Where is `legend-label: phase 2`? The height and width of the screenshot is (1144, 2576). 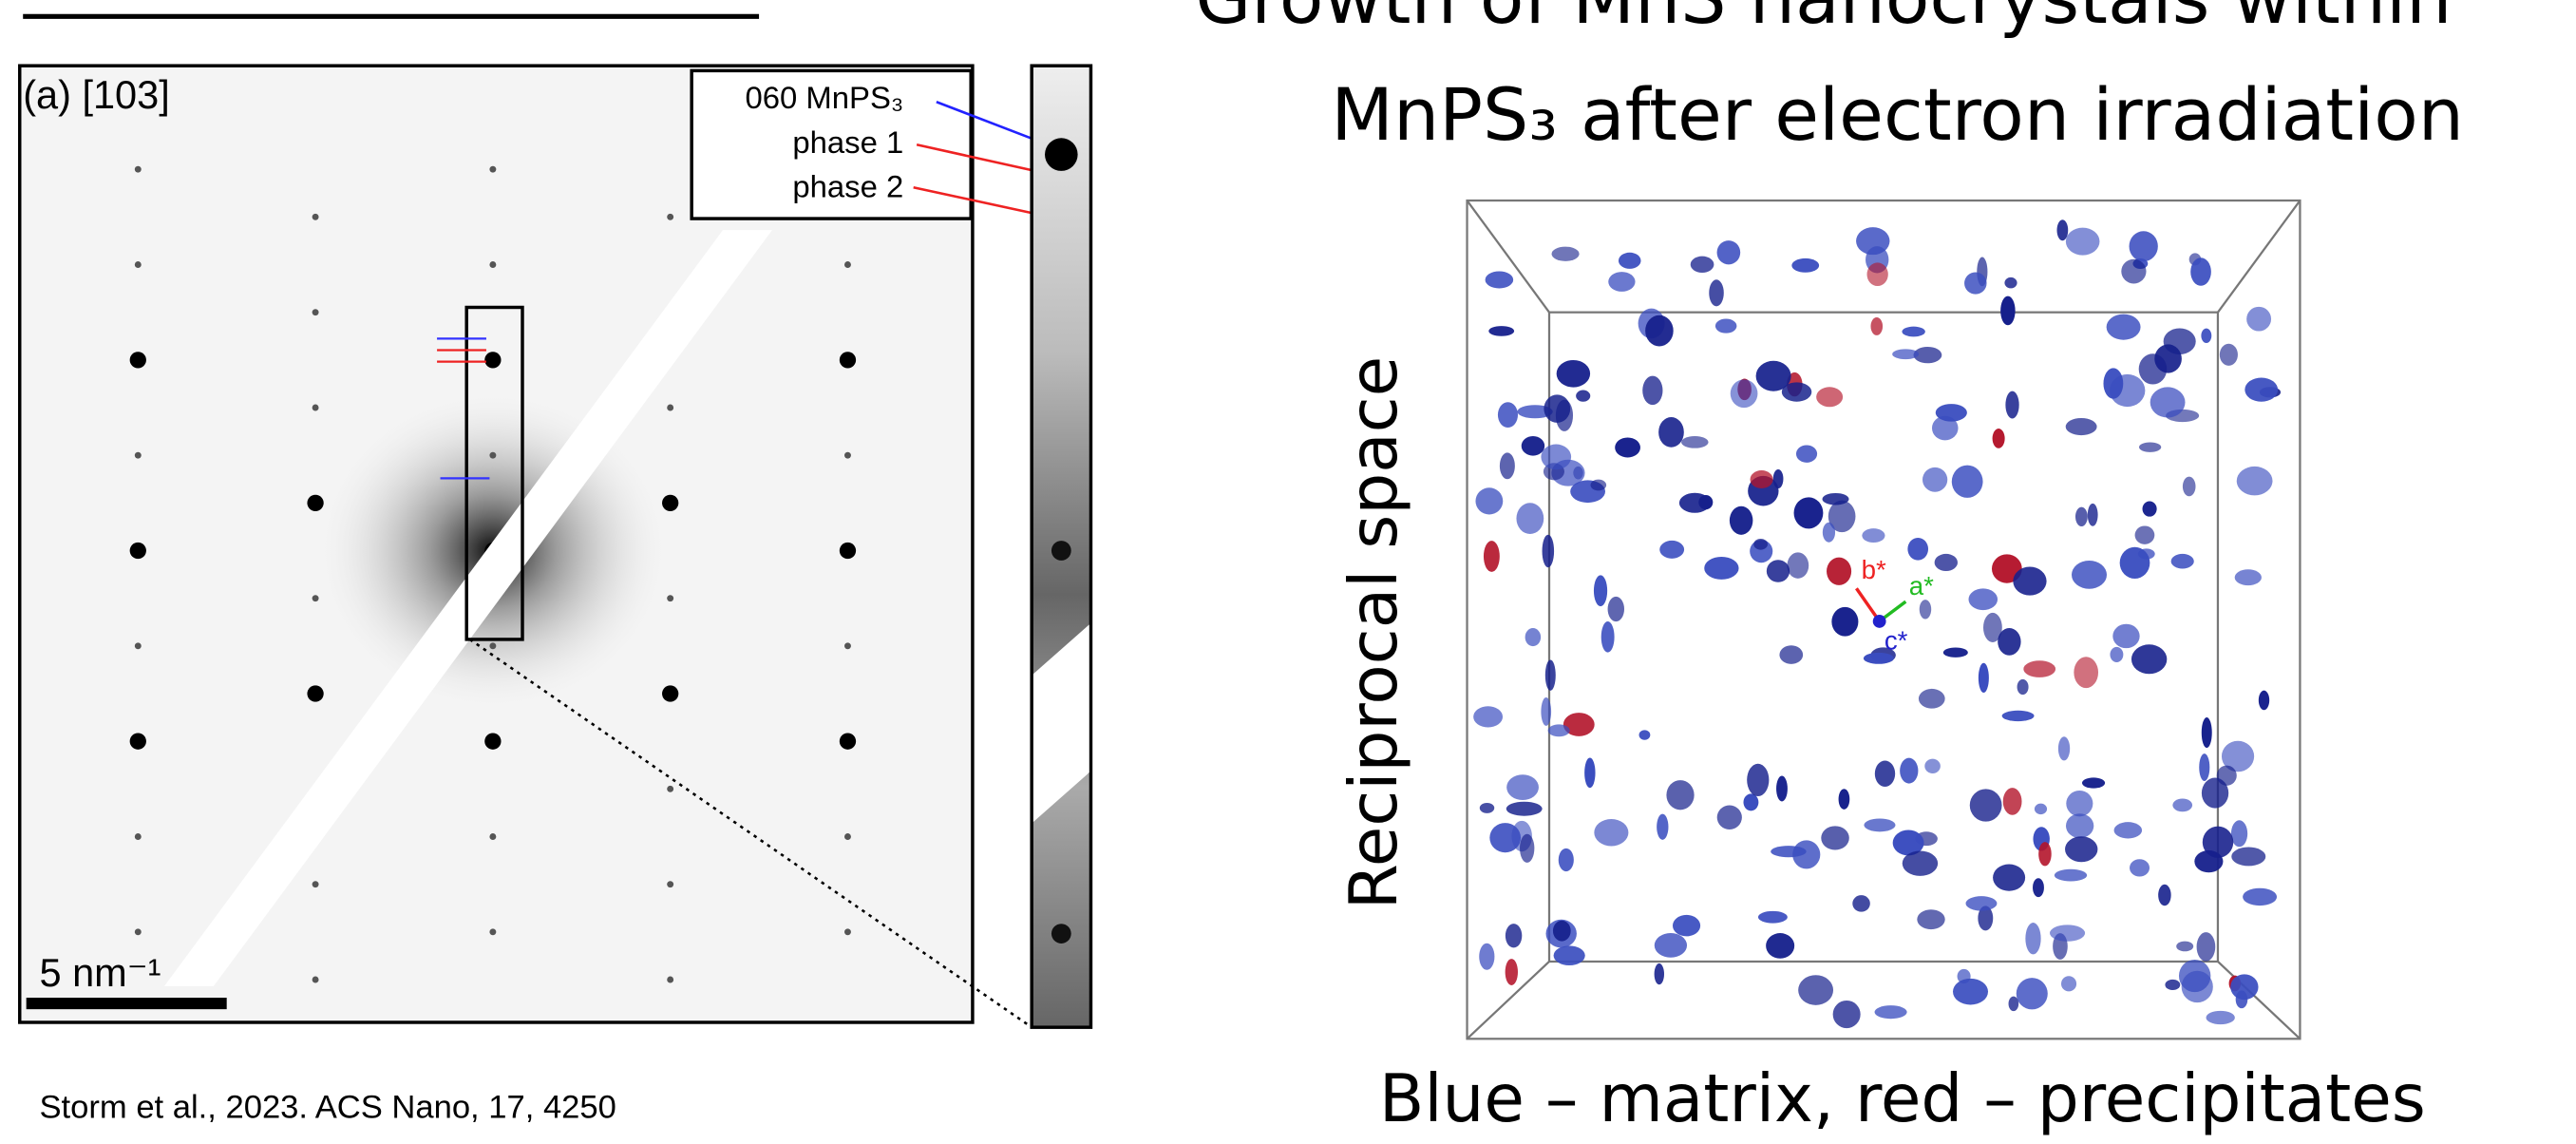
legend-label: phase 2 is located at coordinates (847, 186).